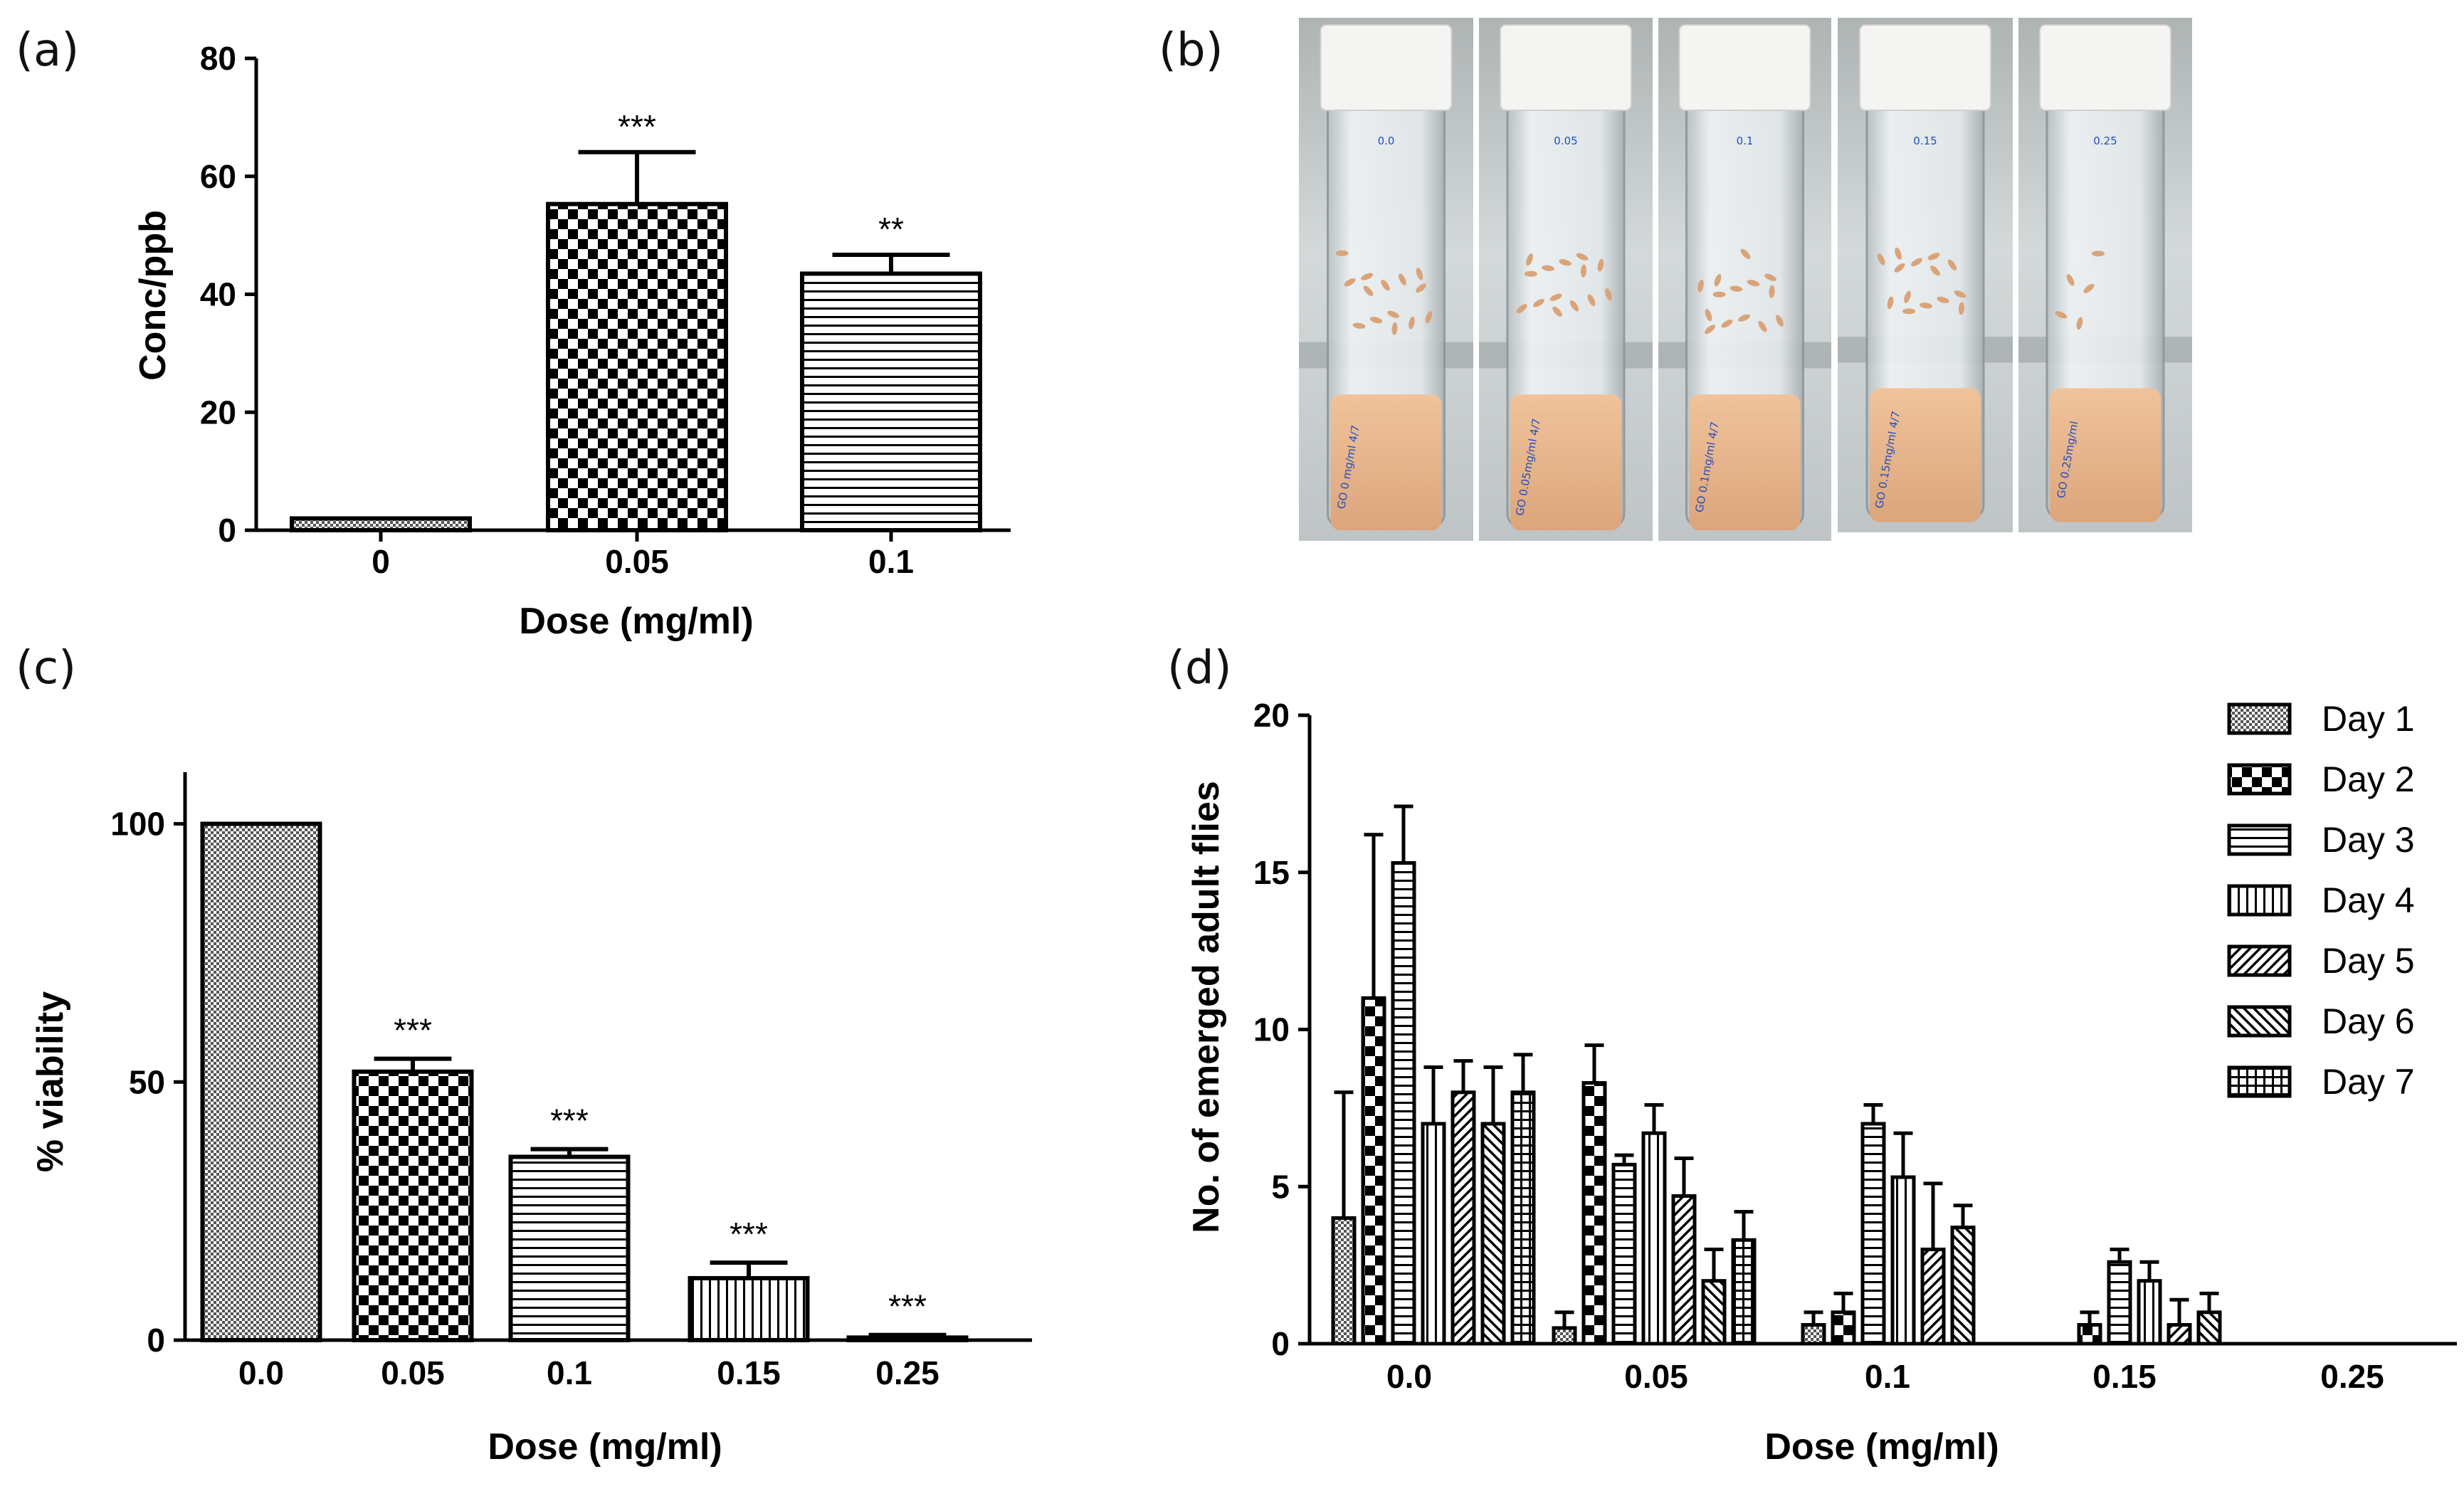  Describe the element at coordinates (2368, 900) in the screenshot. I see `chart-d-legend-label: Day 4` at that location.